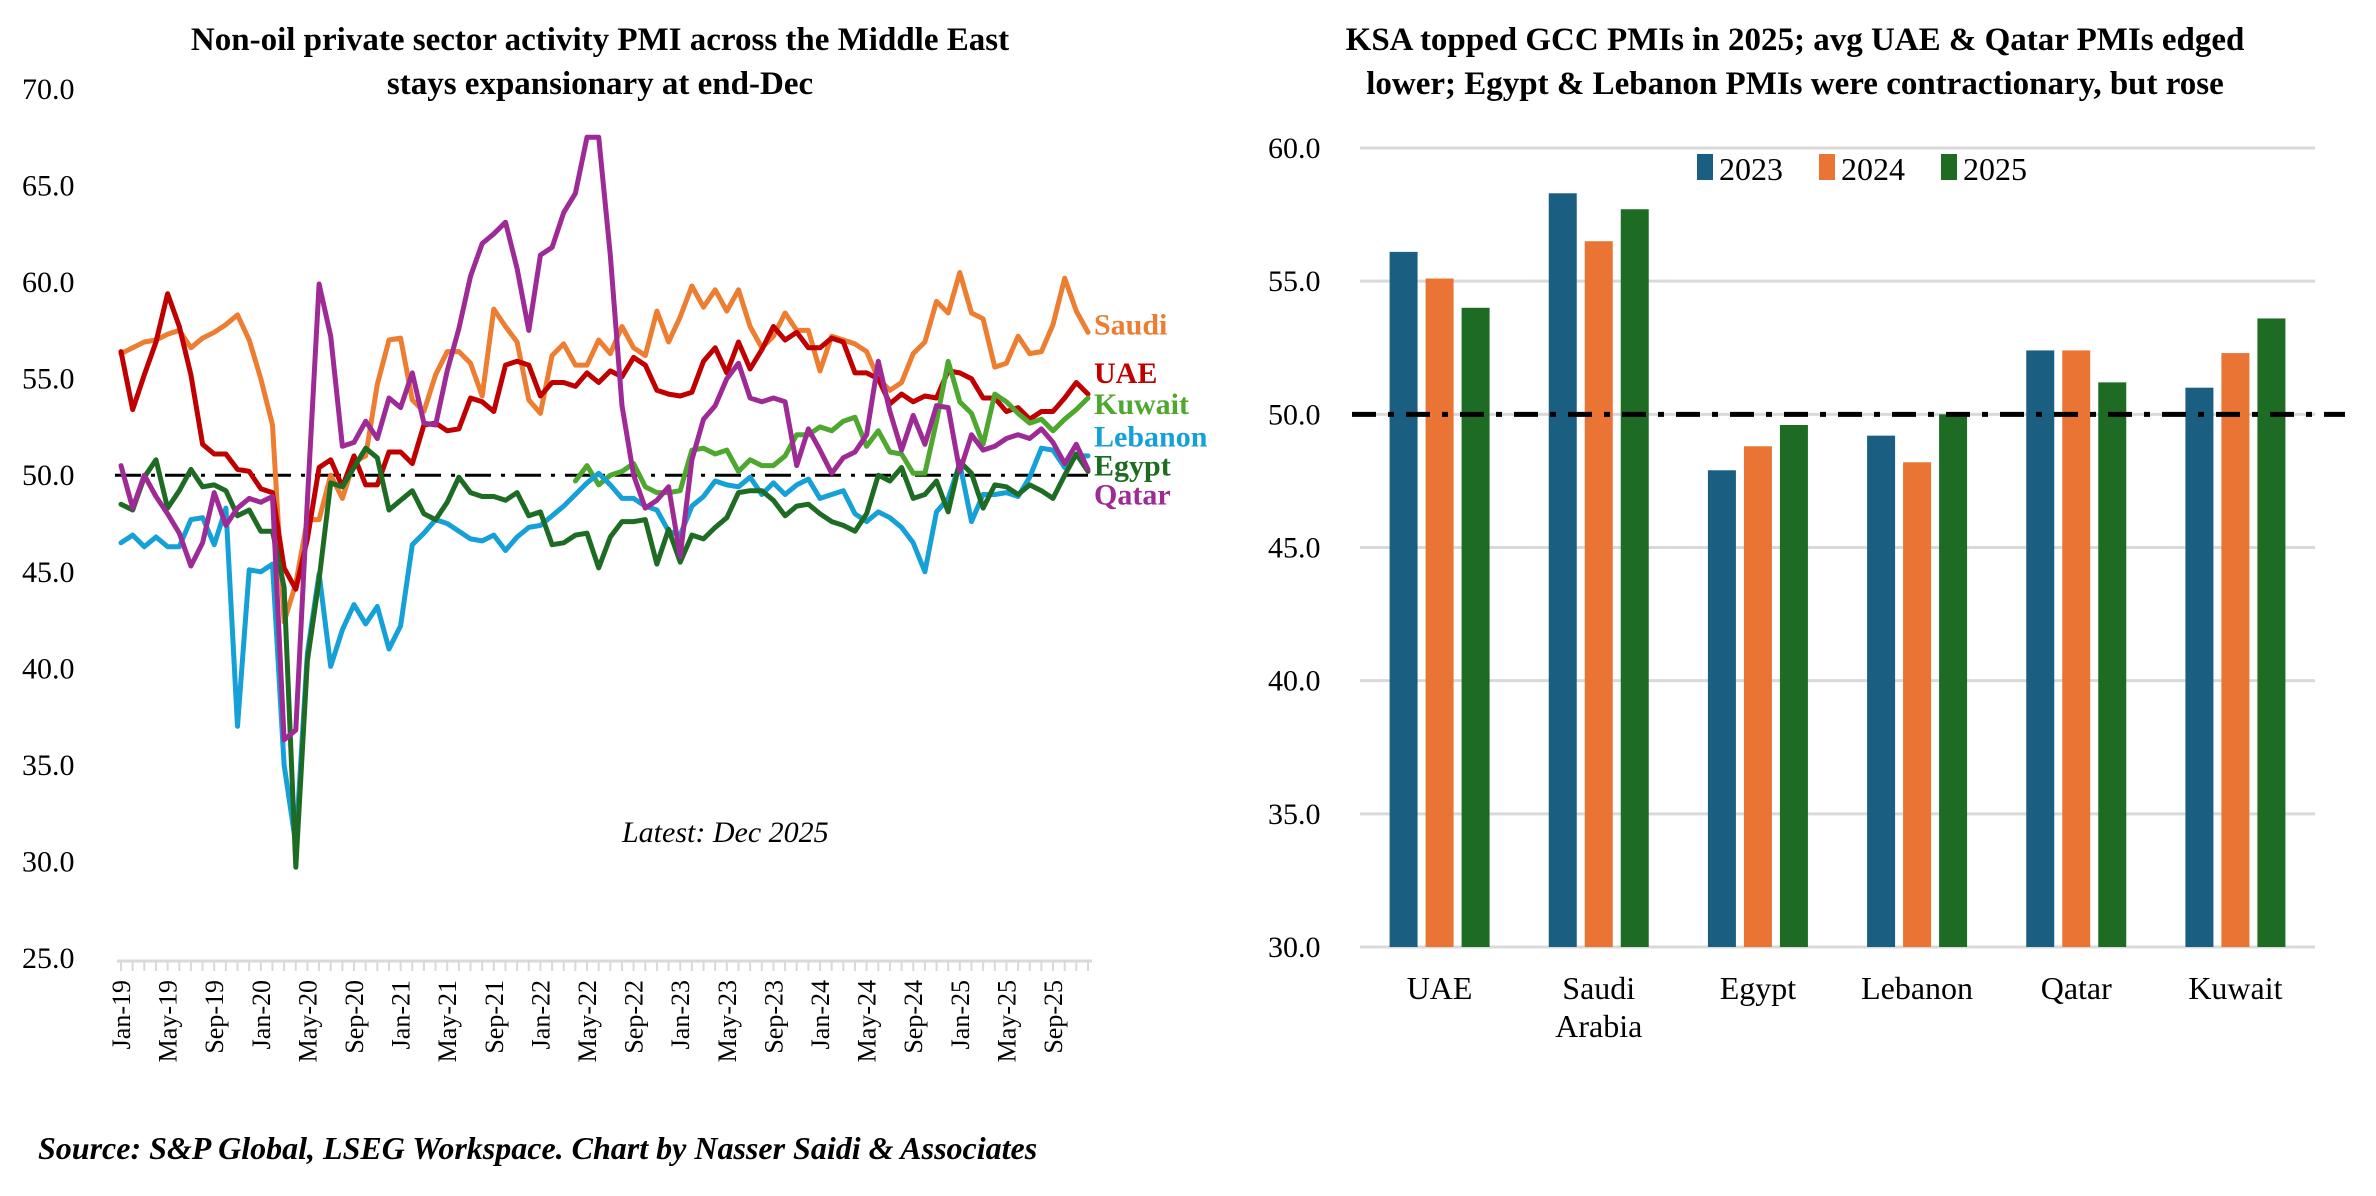 The image size is (2376, 1196). Describe the element at coordinates (2040, 648) in the screenshot. I see `bar-qatar-2023` at that location.